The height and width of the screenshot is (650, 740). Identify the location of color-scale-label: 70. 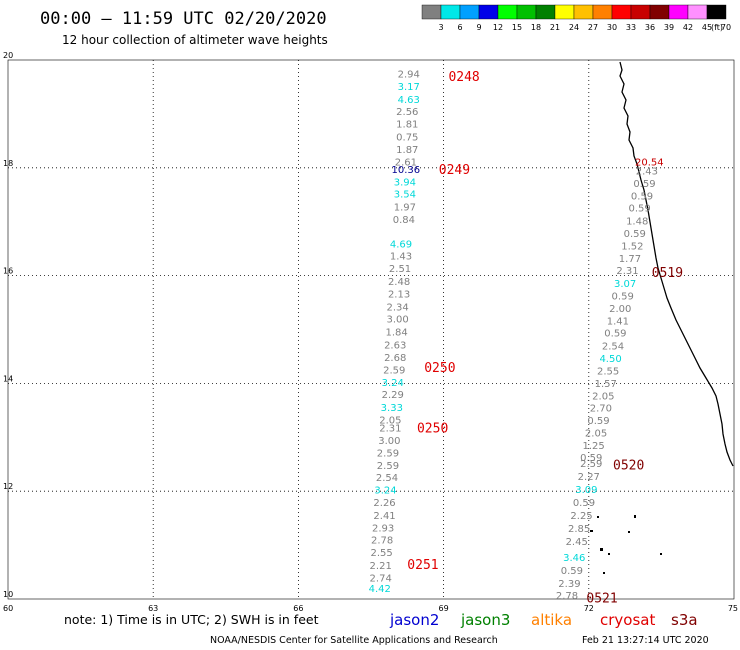
(726, 27).